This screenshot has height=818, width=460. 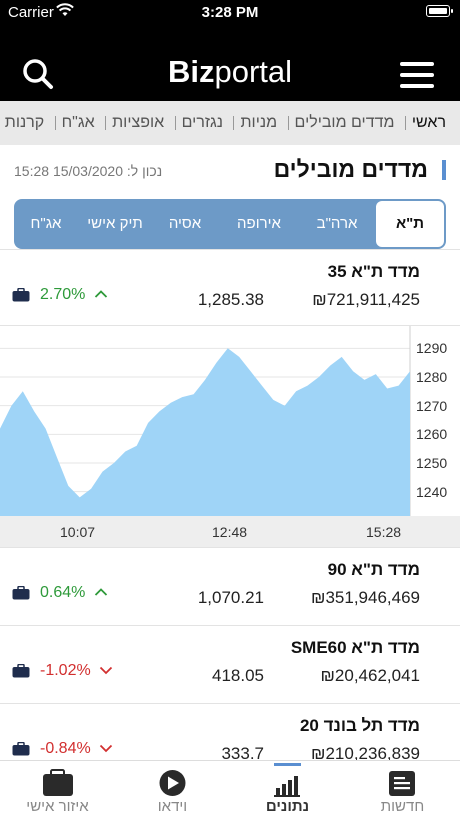 I want to click on index-volume: ₪210,236,839, so click(x=365, y=753).